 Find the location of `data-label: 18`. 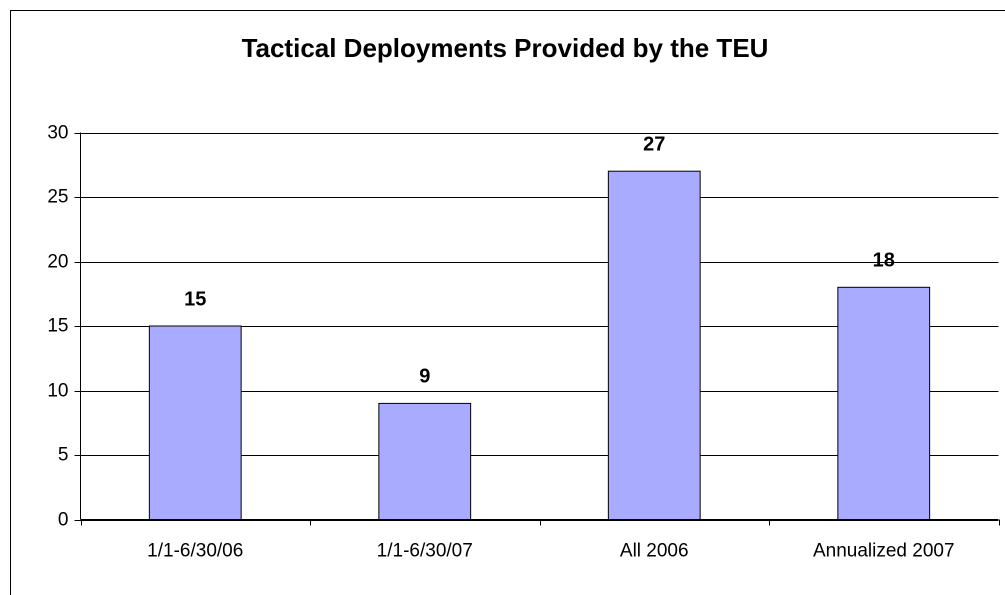

data-label: 18 is located at coordinates (884, 261).